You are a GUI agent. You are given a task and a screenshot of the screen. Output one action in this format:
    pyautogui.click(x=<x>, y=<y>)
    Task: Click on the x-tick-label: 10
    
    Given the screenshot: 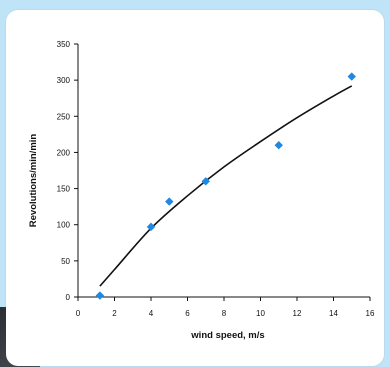 What is the action you would take?
    pyautogui.click(x=260, y=313)
    